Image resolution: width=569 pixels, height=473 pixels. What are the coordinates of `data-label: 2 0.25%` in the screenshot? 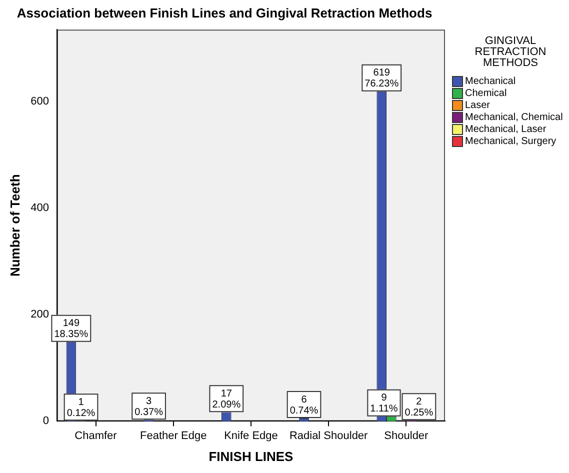 It's located at (419, 407).